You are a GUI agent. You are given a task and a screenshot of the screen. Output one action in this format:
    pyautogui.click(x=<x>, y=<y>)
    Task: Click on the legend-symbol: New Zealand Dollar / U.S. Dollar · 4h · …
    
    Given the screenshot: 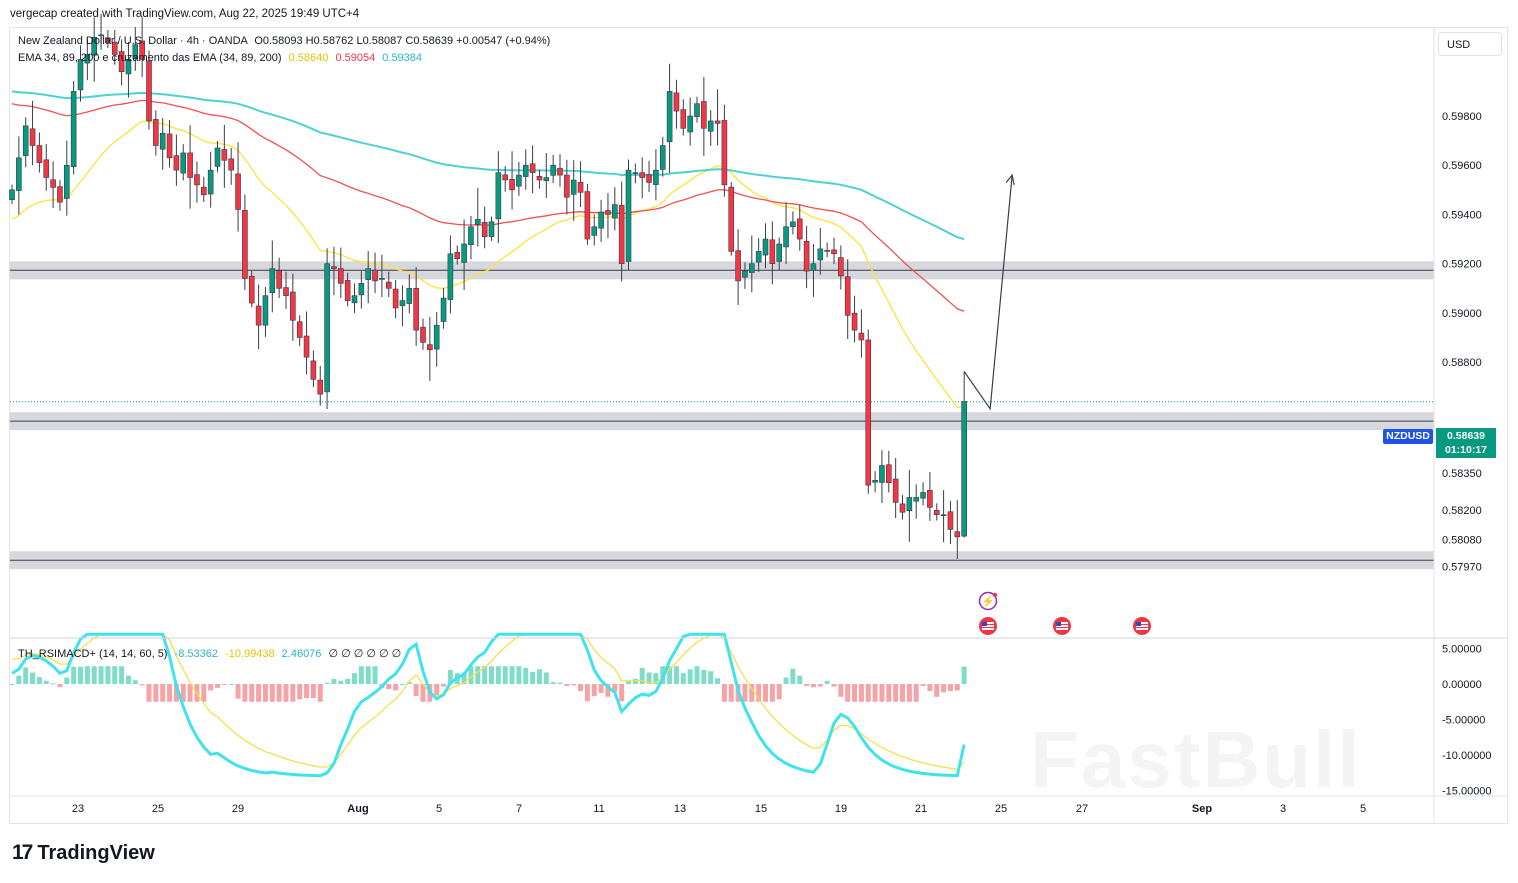 What is the action you would take?
    pyautogui.click(x=284, y=41)
    